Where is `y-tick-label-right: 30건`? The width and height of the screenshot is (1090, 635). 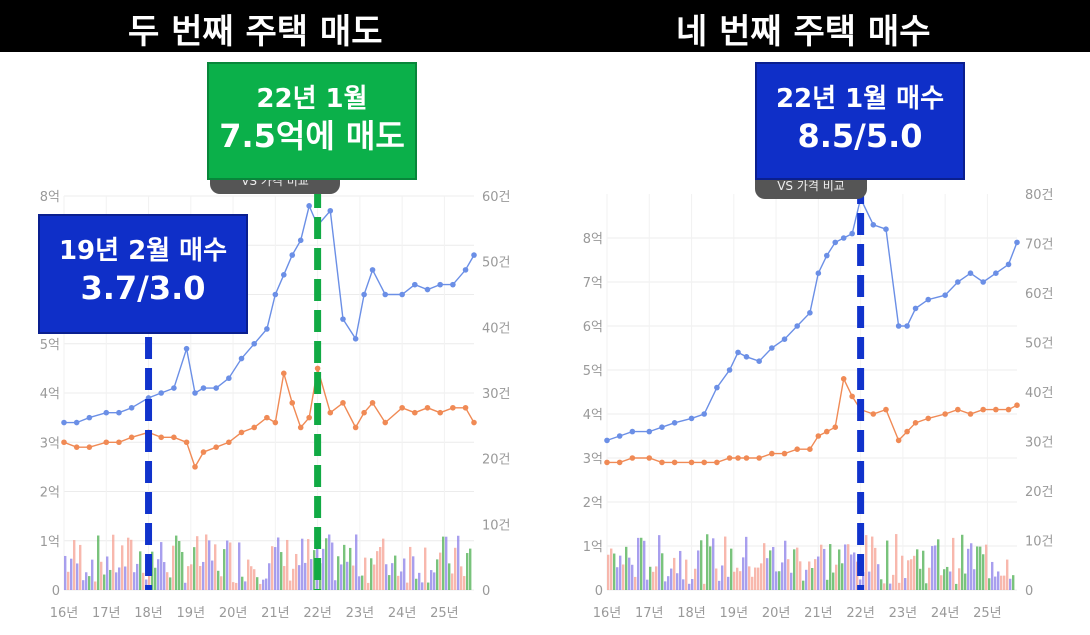 y-tick-label-right: 30건 is located at coordinates (496, 394).